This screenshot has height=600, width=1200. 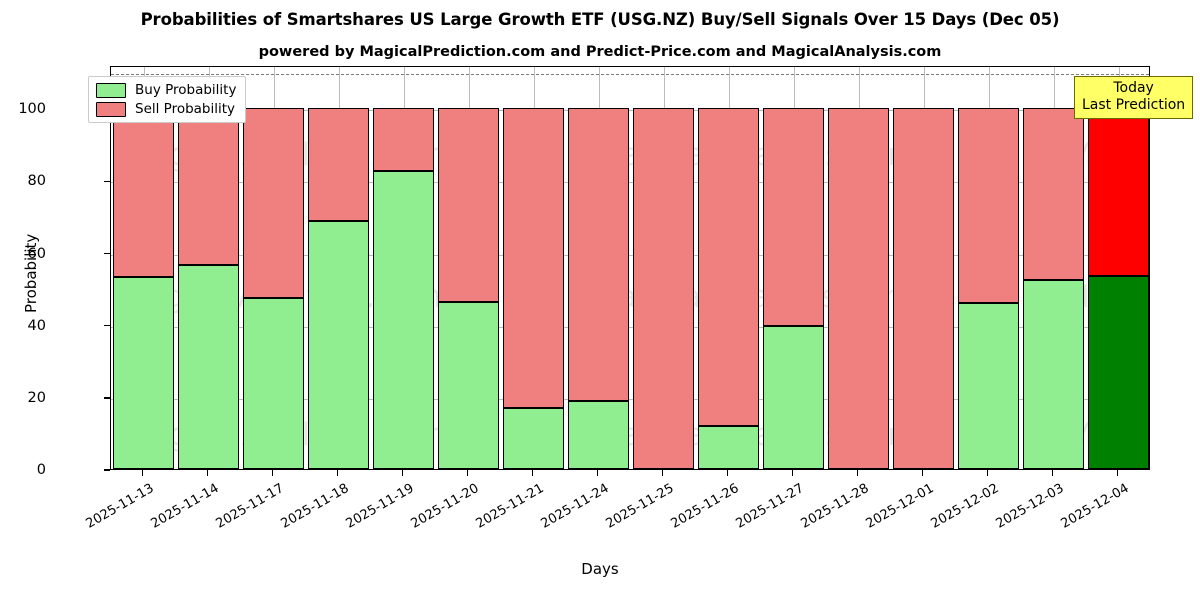 What do you see at coordinates (600, 569) in the screenshot?
I see `x-axis-label: Days` at bounding box center [600, 569].